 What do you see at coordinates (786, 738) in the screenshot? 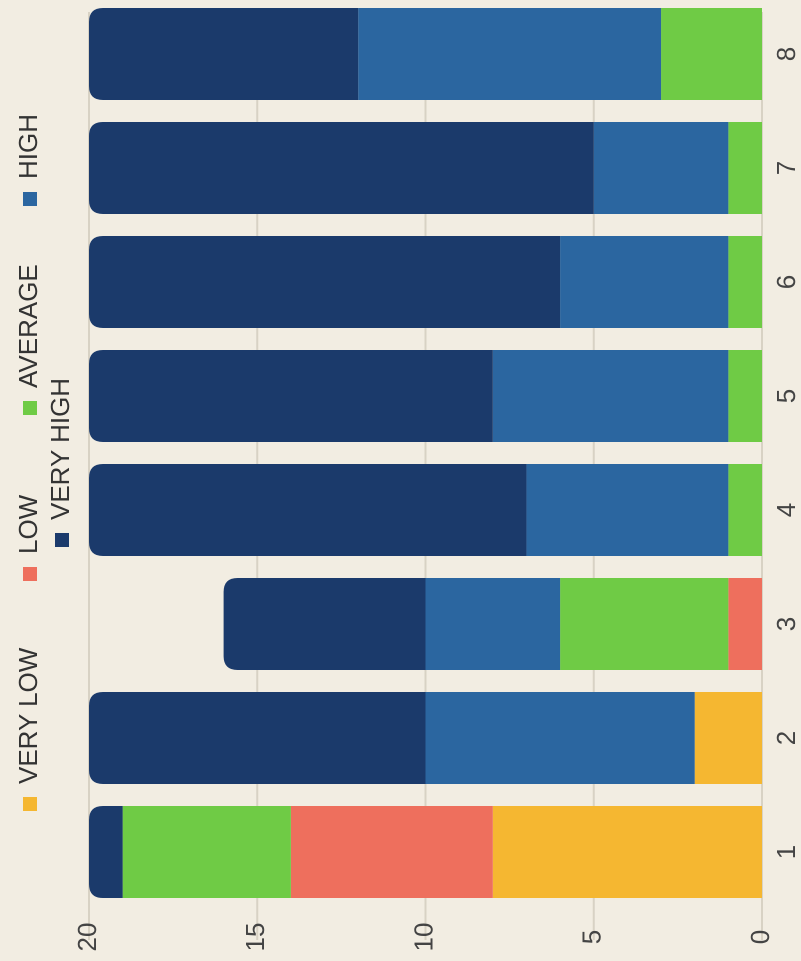
I see `category-tick-label: 2` at bounding box center [786, 738].